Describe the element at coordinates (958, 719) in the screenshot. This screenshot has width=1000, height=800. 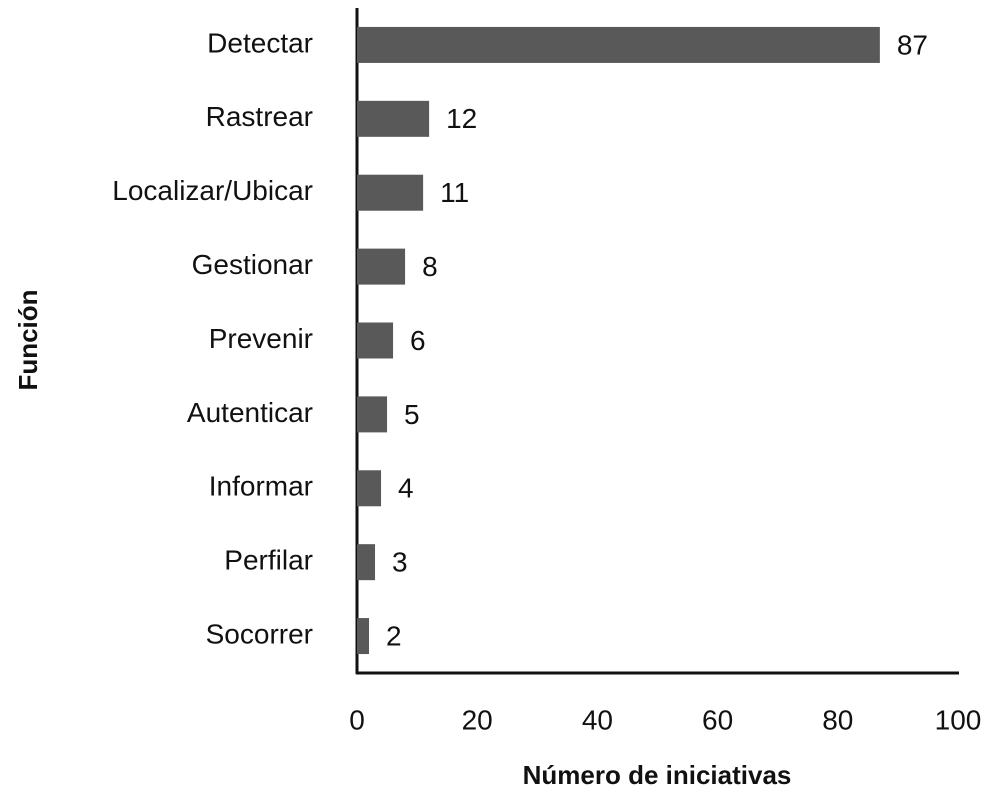
I see `x-tick-label: 100` at that location.